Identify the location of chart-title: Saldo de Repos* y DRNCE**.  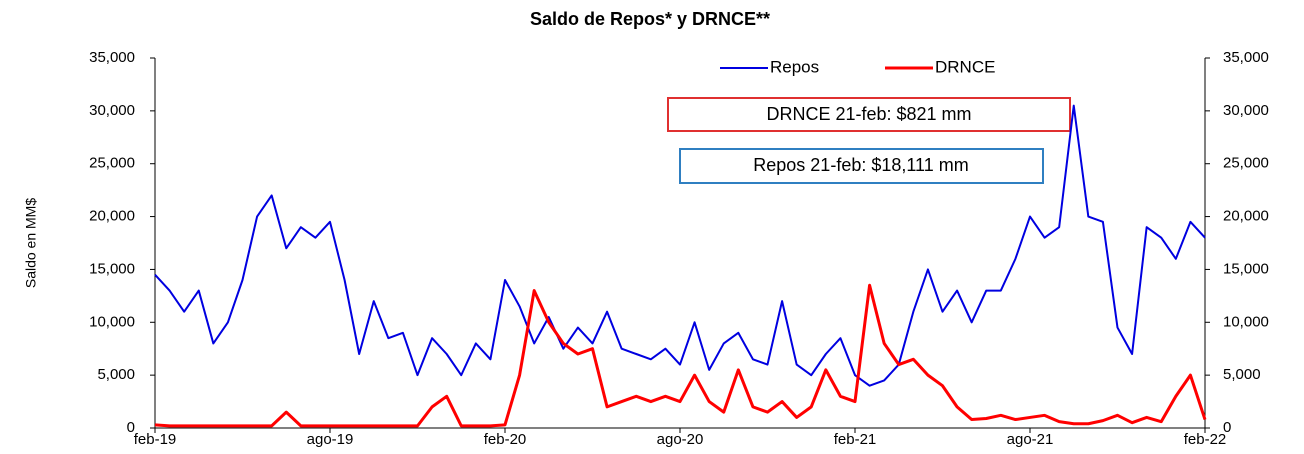
(650, 19).